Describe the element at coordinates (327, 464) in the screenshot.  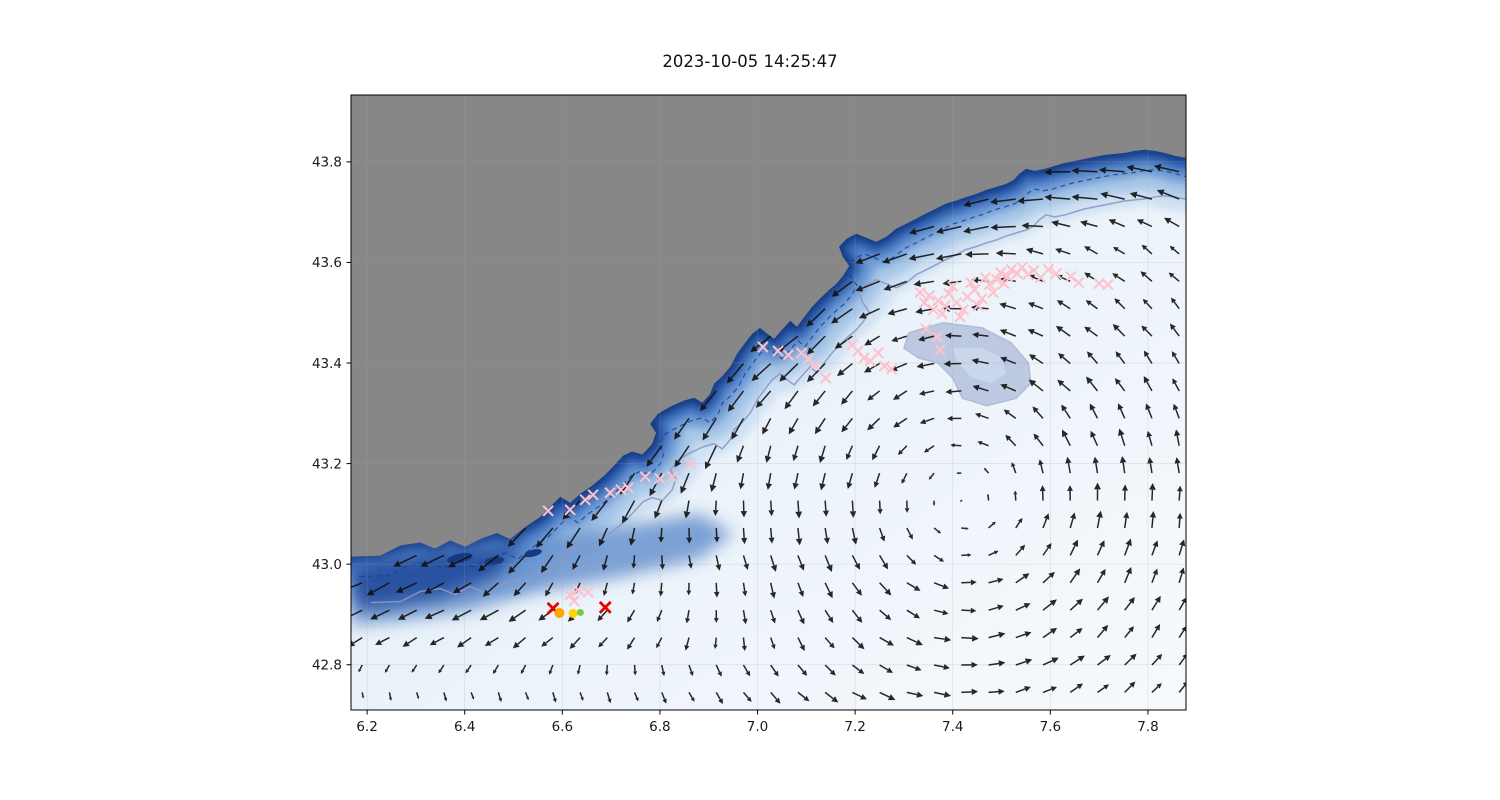
I see `y-tick-label: 43.2` at that location.